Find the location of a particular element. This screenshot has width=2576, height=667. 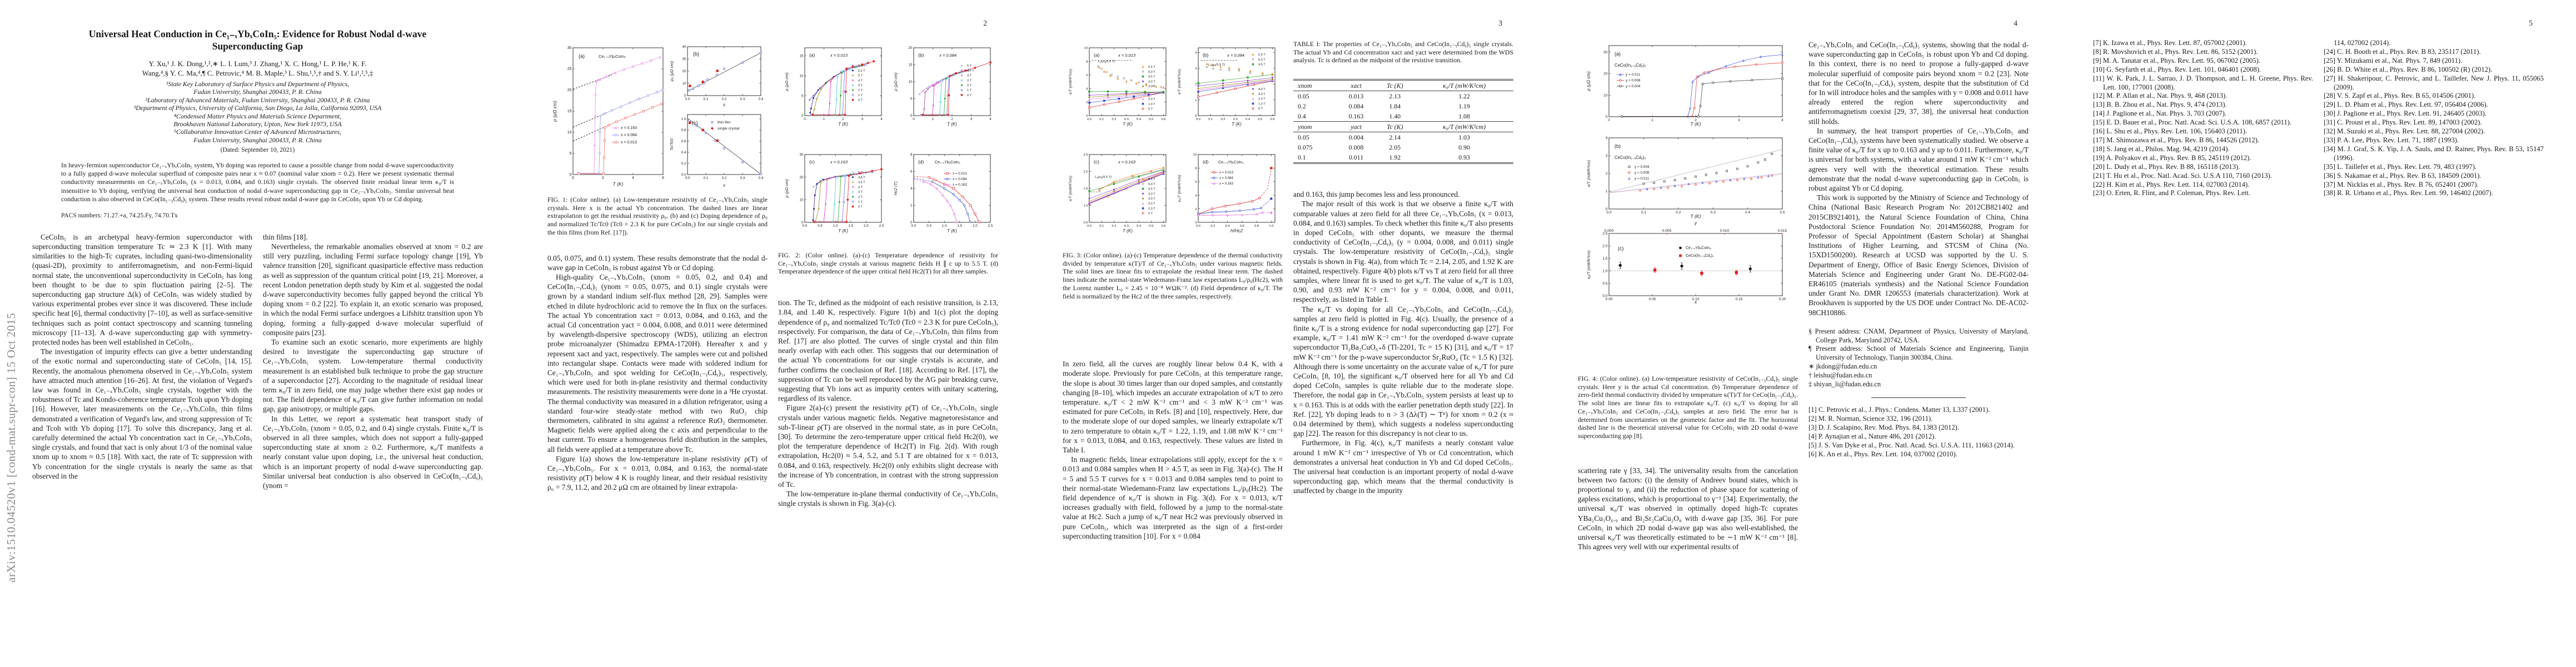

table-row: 0.05 0.013 2.13 1.22 is located at coordinates (1403, 96).